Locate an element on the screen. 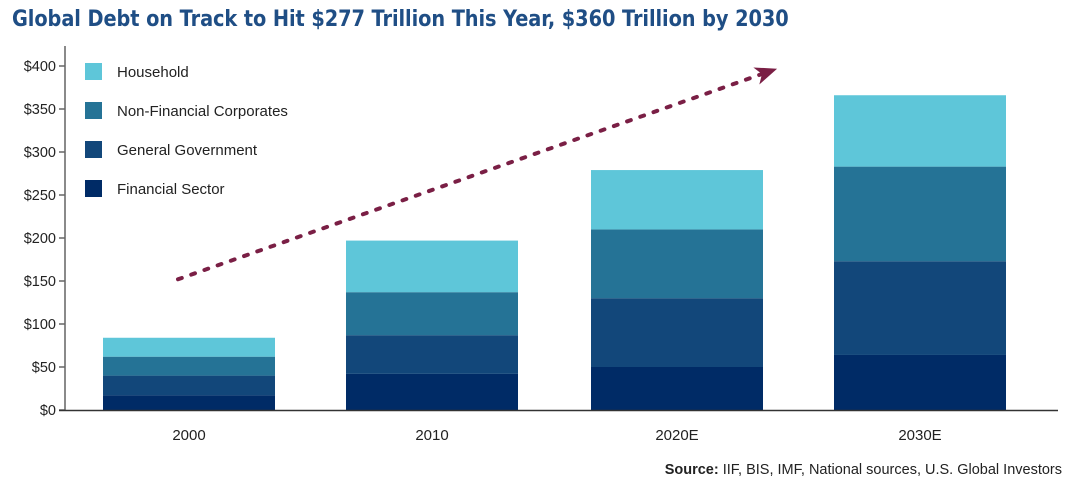  y-axis: $0 $50 $100 $150 $200 $250 $300 $350 $400 is located at coordinates (45, 232).